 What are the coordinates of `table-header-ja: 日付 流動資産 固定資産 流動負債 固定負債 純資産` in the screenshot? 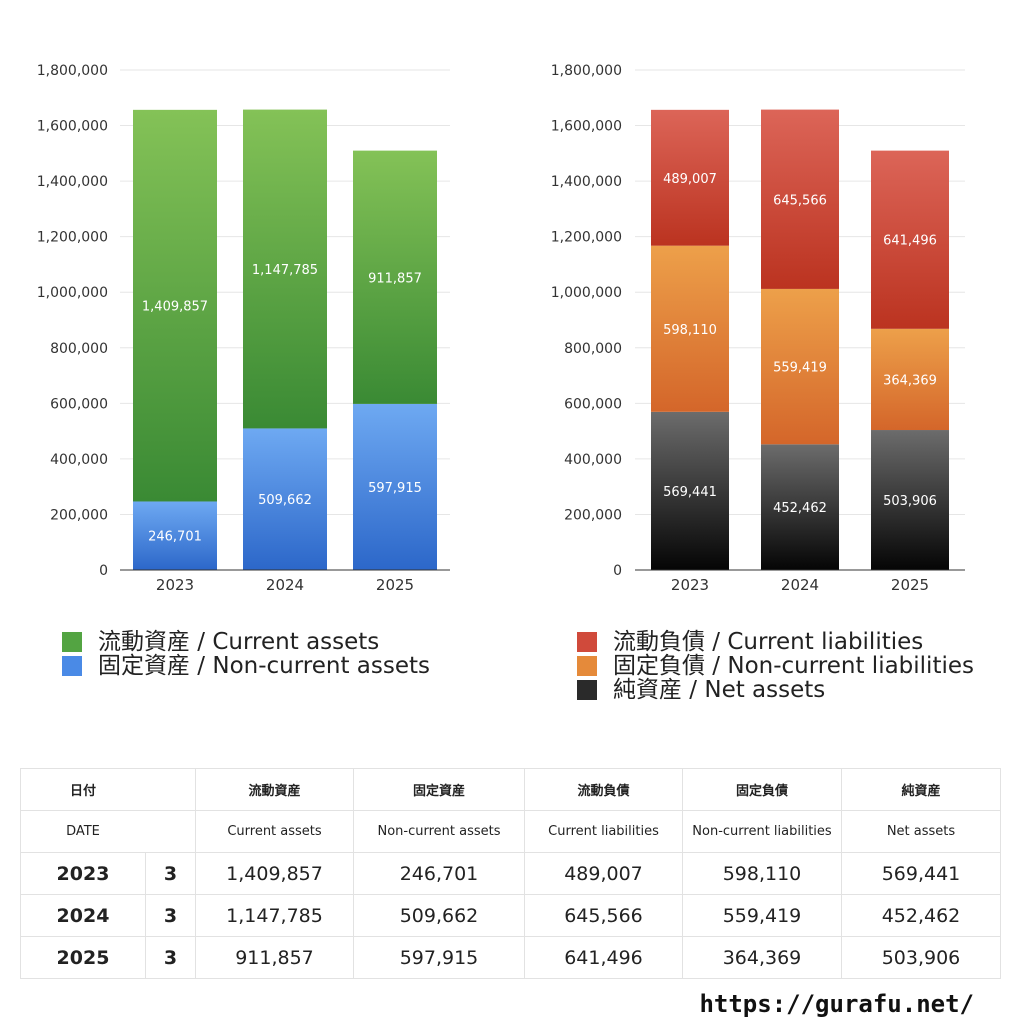 It's located at (510, 789).